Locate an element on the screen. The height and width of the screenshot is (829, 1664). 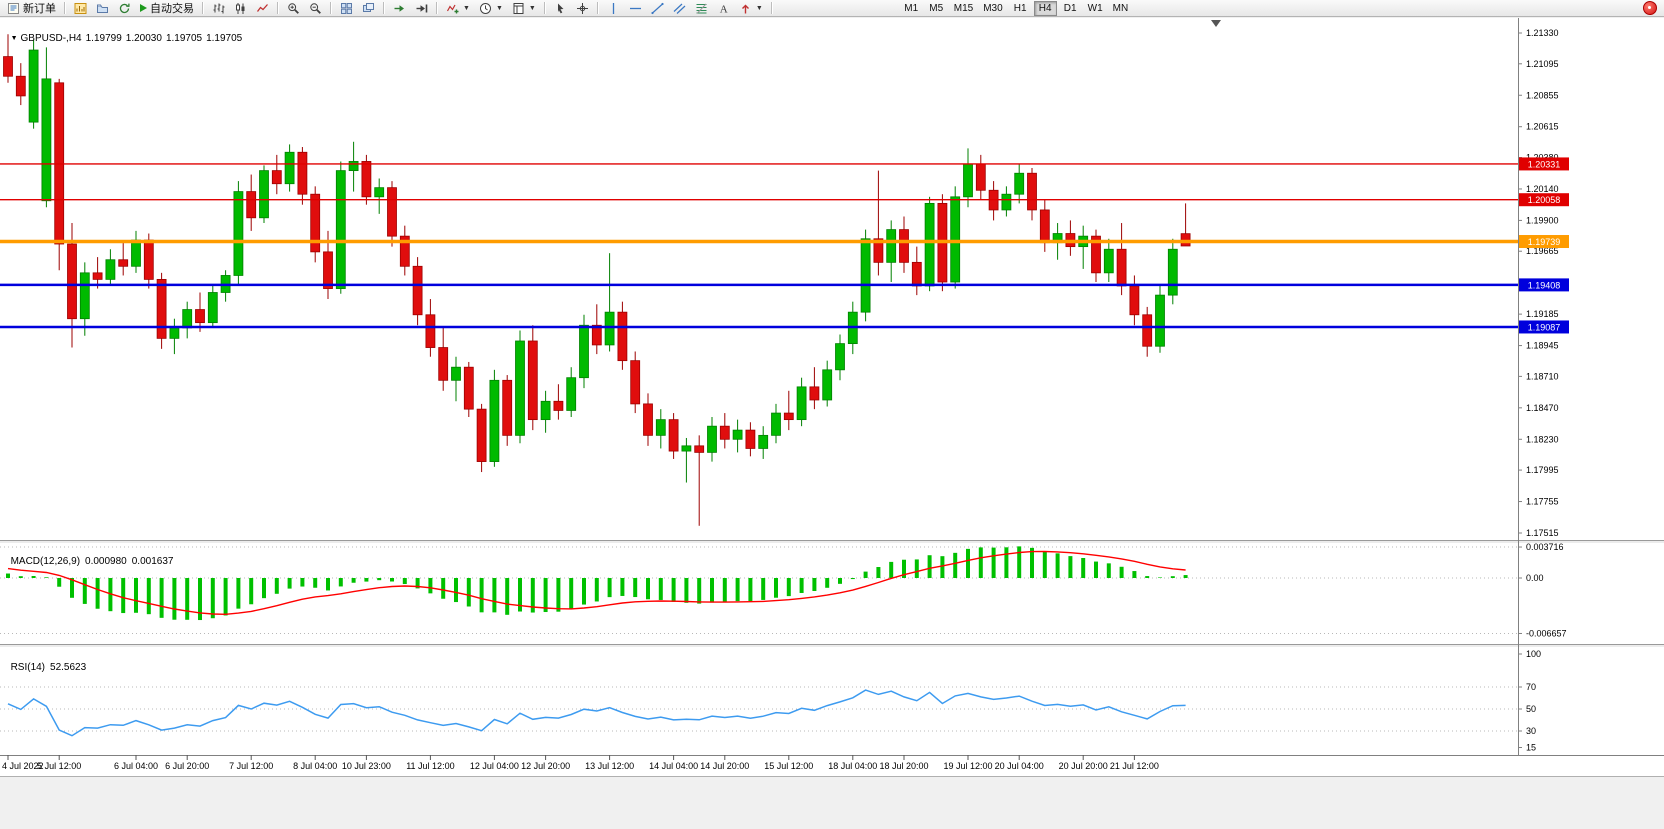
rsi-axis-label: 100 is located at coordinates (1533, 654).